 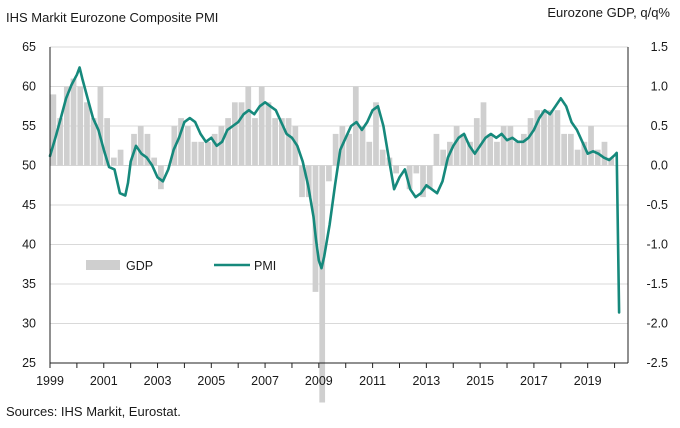 What do you see at coordinates (29, 87) in the screenshot?
I see `left-tick-label: 60` at bounding box center [29, 87].